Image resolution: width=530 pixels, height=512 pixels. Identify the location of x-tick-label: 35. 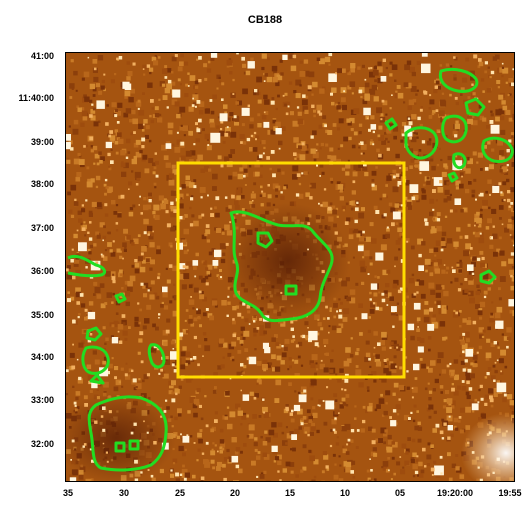
(68, 493).